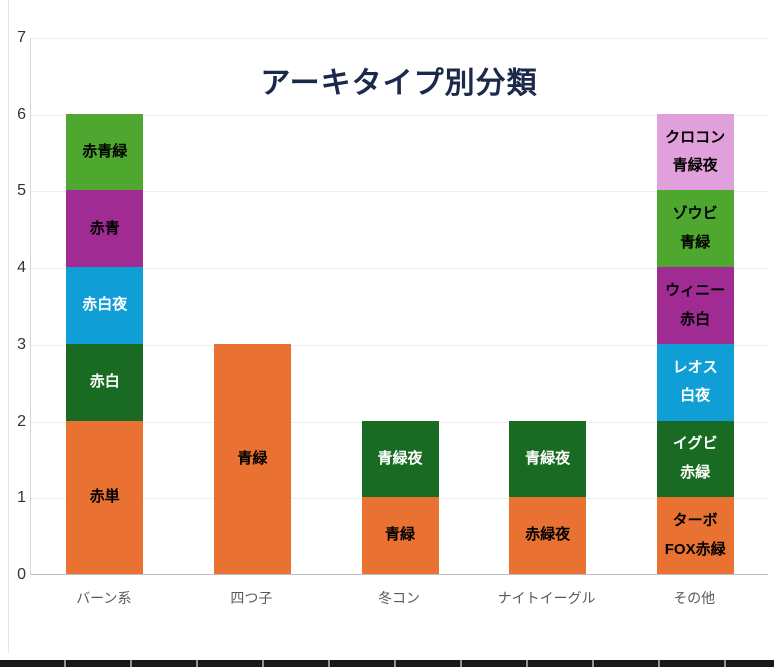  I want to click on bar: 赤単 赤白 赤白夜 赤青 赤青緑, so click(105, 343).